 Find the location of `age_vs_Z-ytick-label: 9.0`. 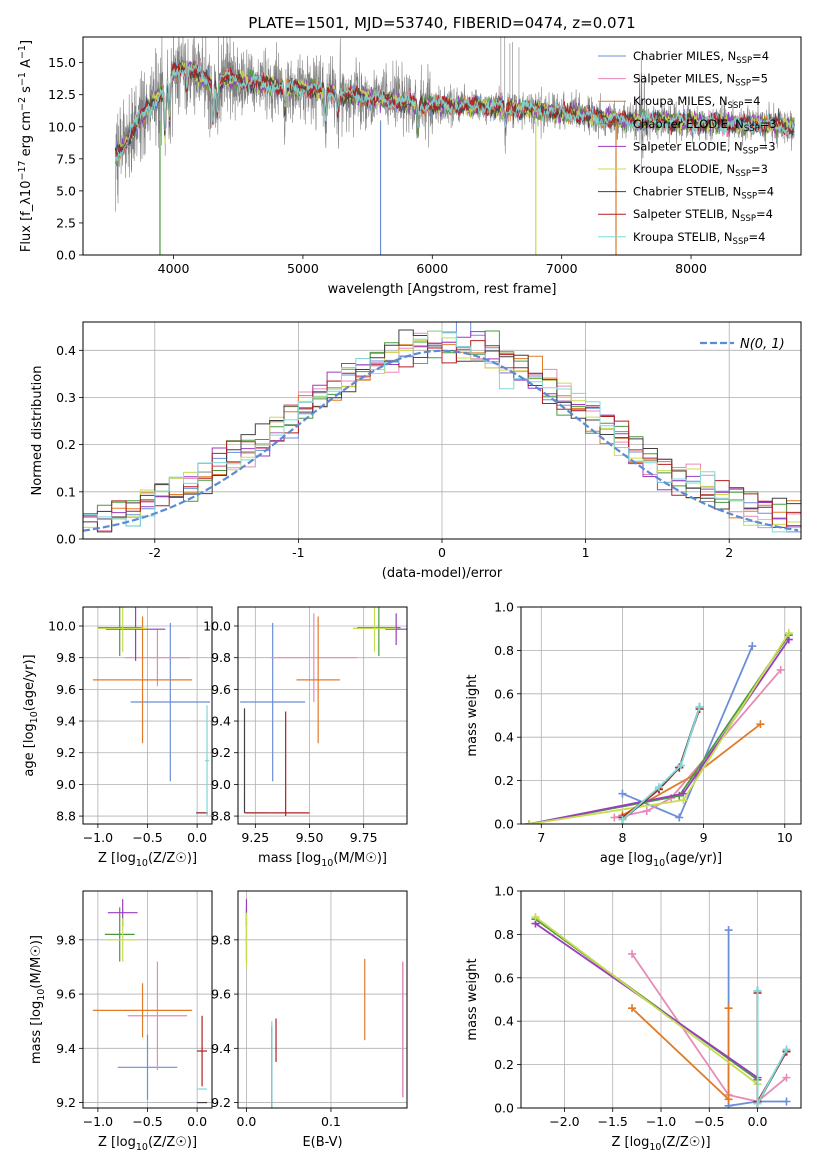

age_vs_Z-ytick-label: 9.0 is located at coordinates (66, 784).